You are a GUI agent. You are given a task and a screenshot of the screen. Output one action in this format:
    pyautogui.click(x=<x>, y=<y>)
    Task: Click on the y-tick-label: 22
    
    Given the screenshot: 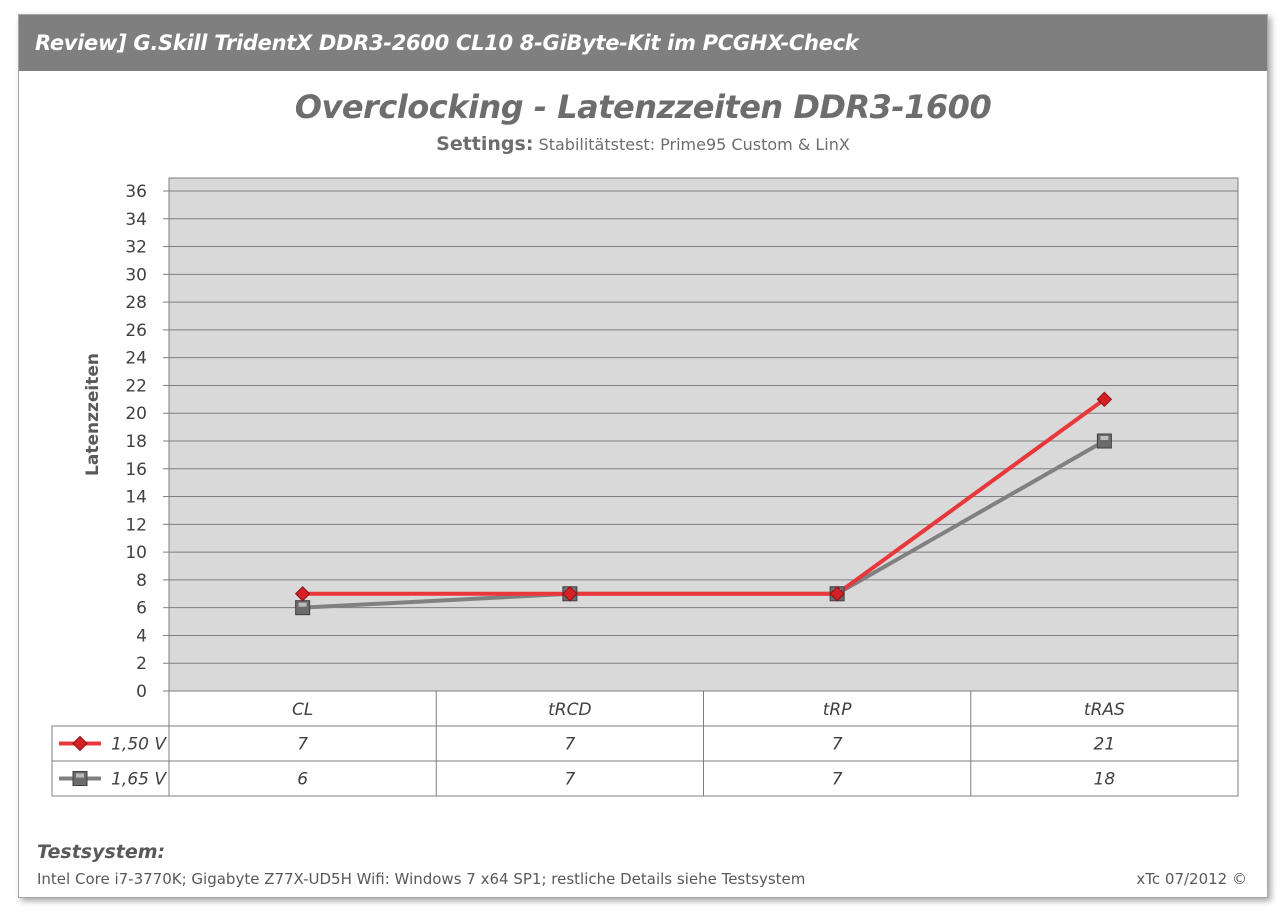 What is the action you would take?
    pyautogui.click(x=136, y=386)
    